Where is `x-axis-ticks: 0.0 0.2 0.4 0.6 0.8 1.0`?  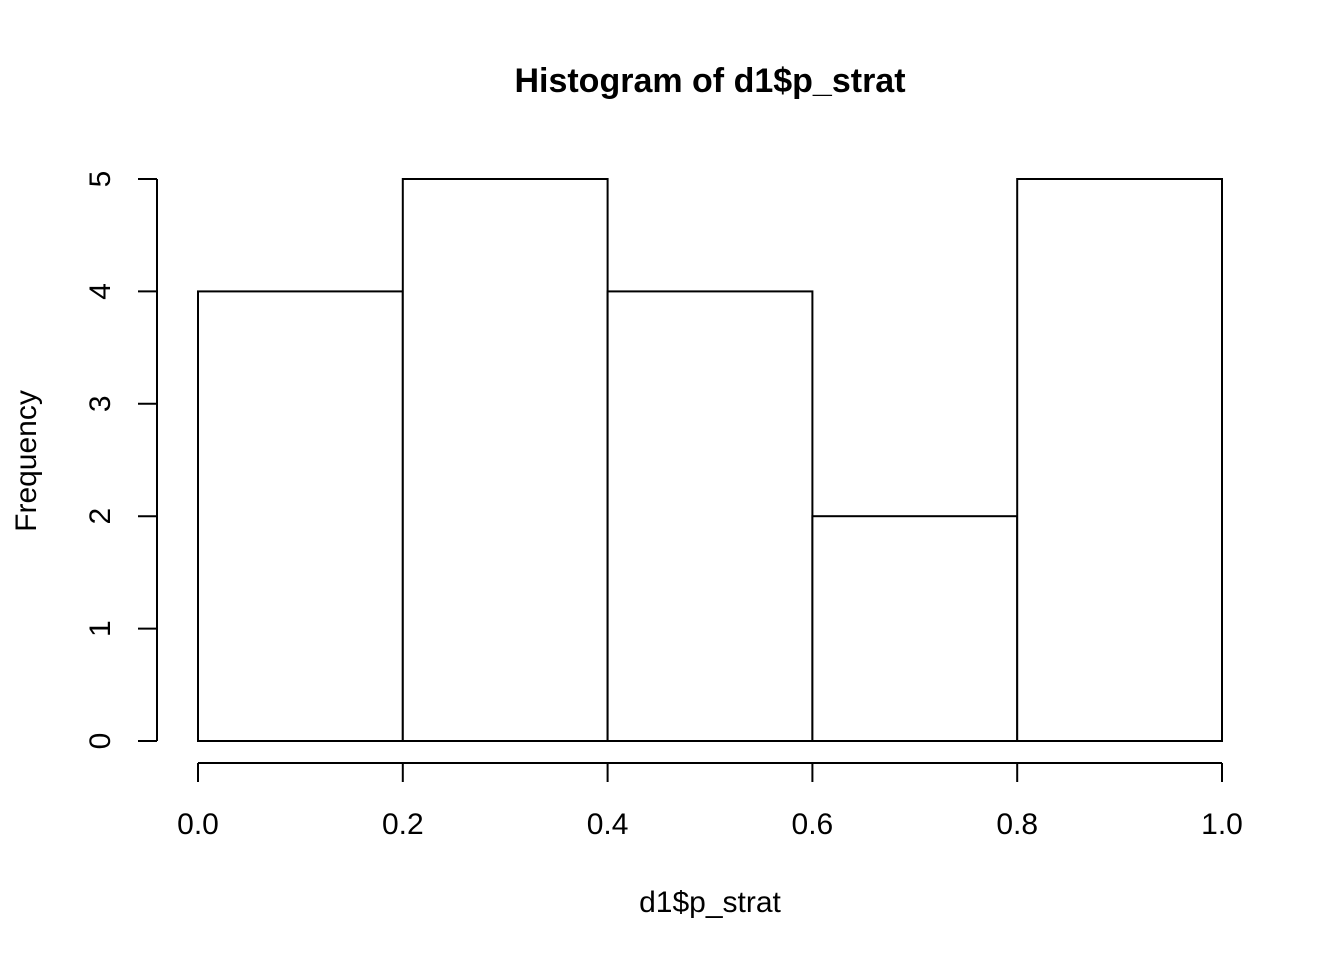 x-axis-ticks: 0.0 0.2 0.4 0.6 0.8 1.0 is located at coordinates (710, 802).